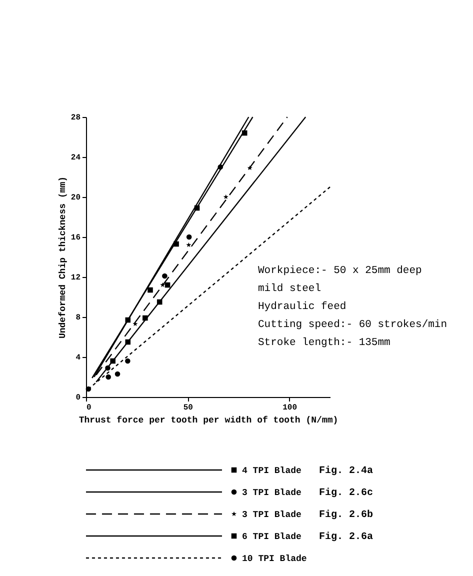  Describe the element at coordinates (63, 257) in the screenshot. I see `y-axis-title: Undeformed Chip thickness (mm)` at that location.